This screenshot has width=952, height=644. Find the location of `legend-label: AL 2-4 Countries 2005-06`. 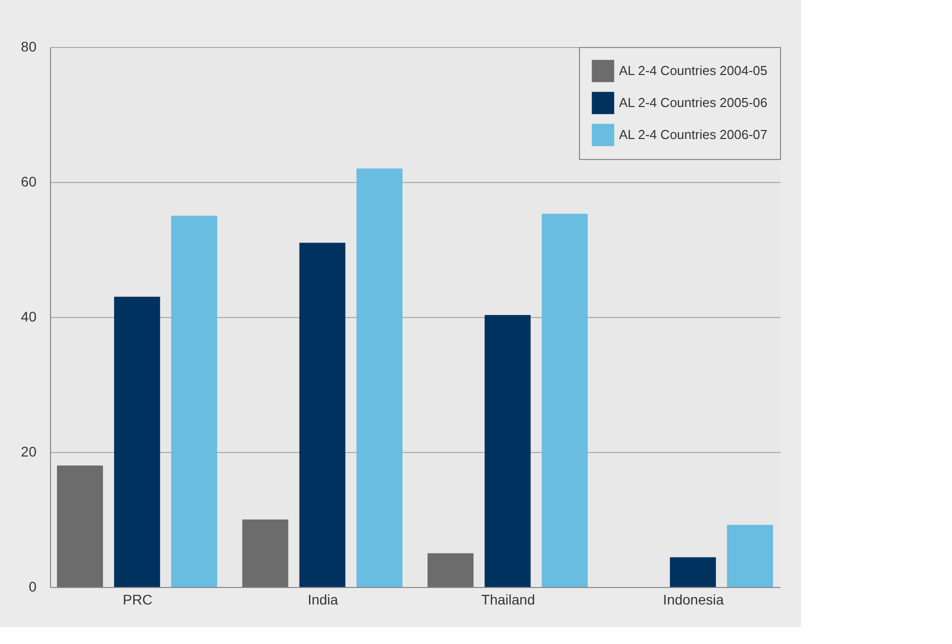

legend-label: AL 2-4 Countries 2005-06 is located at coordinates (693, 102).